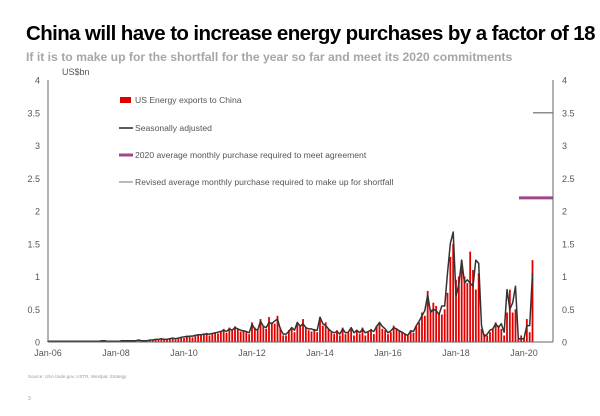 The height and width of the screenshot is (416, 600). What do you see at coordinates (388, 353) in the screenshot?
I see `x-tick-label: Jan-16` at bounding box center [388, 353].